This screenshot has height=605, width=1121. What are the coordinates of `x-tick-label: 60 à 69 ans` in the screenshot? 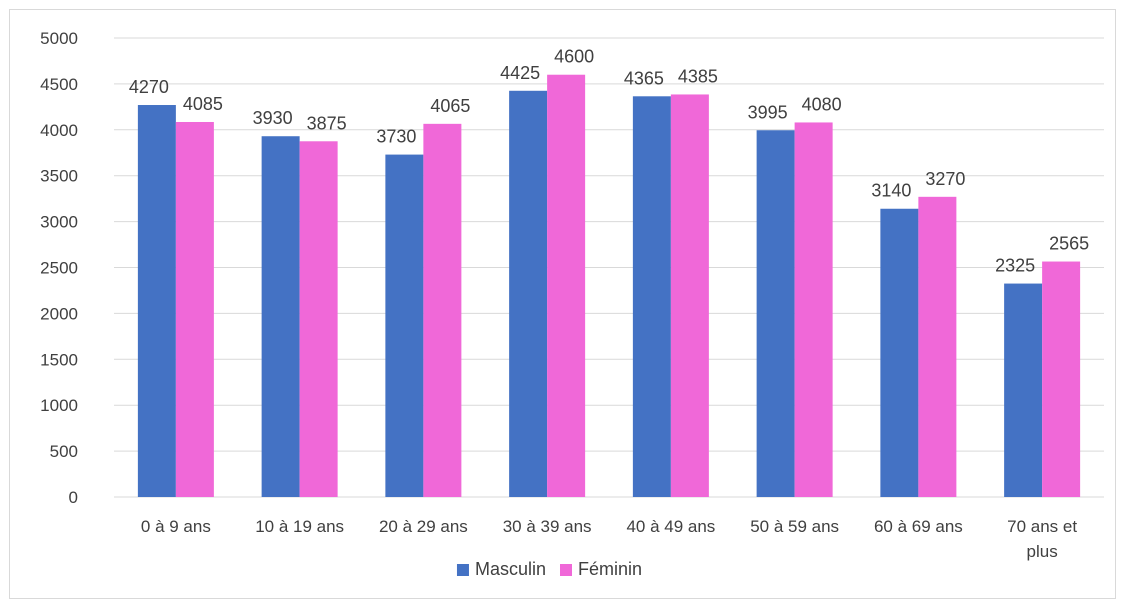 It's located at (918, 526).